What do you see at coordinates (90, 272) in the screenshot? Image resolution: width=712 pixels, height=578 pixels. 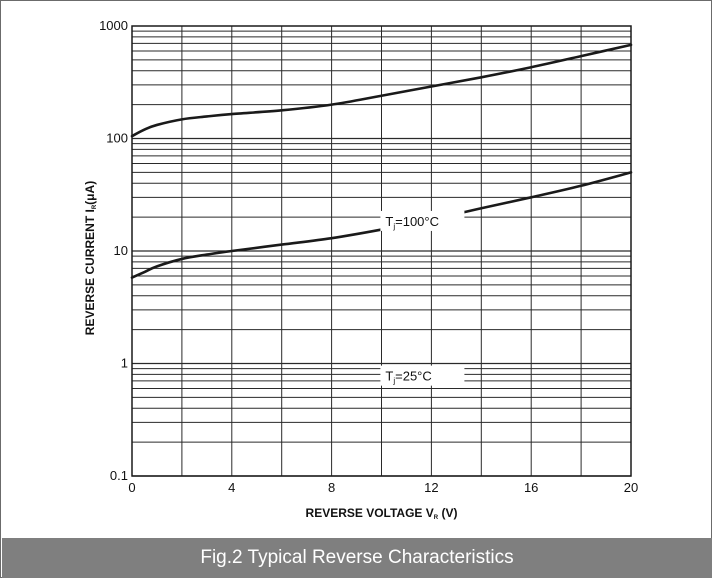 I see `y-axis-title-main: REVERSE CURRENT I` at bounding box center [90, 272].